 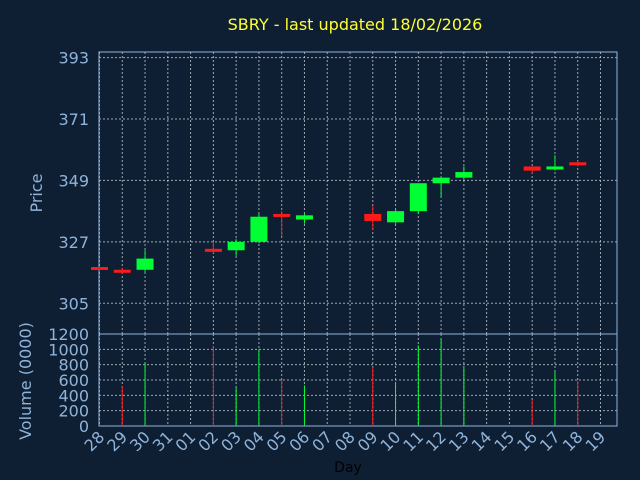 What do you see at coordinates (73, 365) in the screenshot?
I see `volume-y-tick: 800` at bounding box center [73, 365].